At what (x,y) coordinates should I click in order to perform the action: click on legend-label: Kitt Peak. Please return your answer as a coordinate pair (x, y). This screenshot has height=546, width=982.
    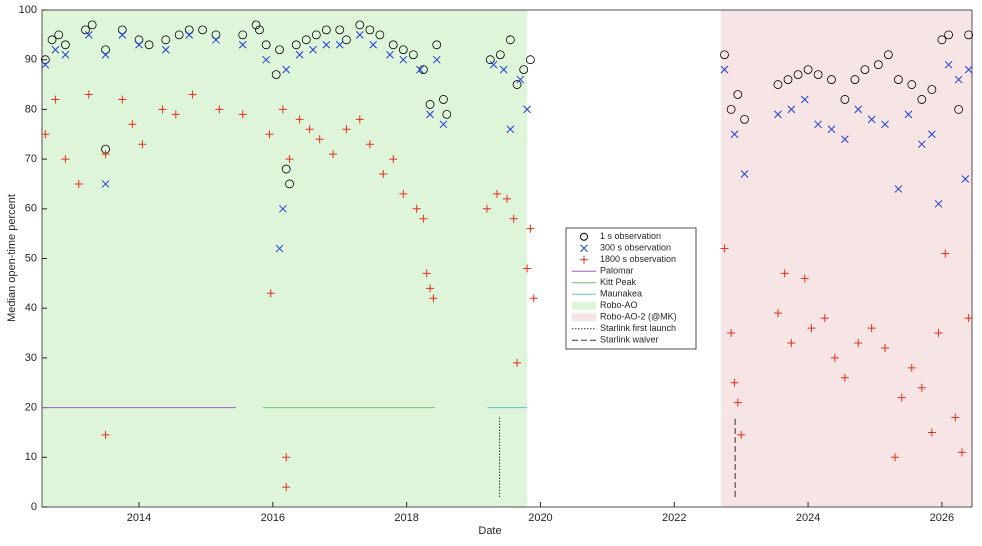
    Looking at the image, I should click on (618, 282).